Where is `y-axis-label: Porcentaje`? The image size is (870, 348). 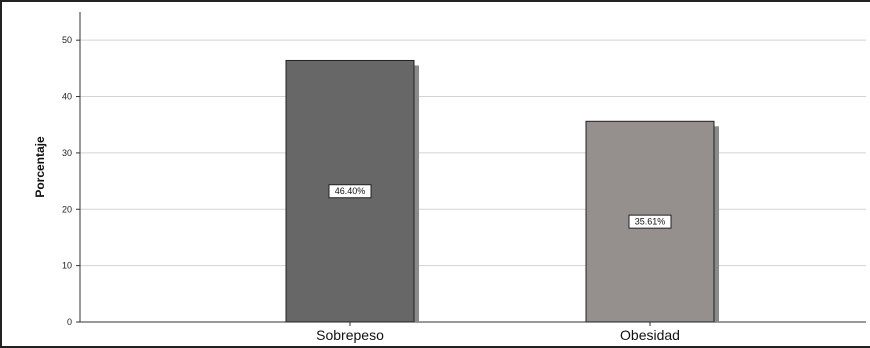 y-axis-label: Porcentaje is located at coordinates (40, 167).